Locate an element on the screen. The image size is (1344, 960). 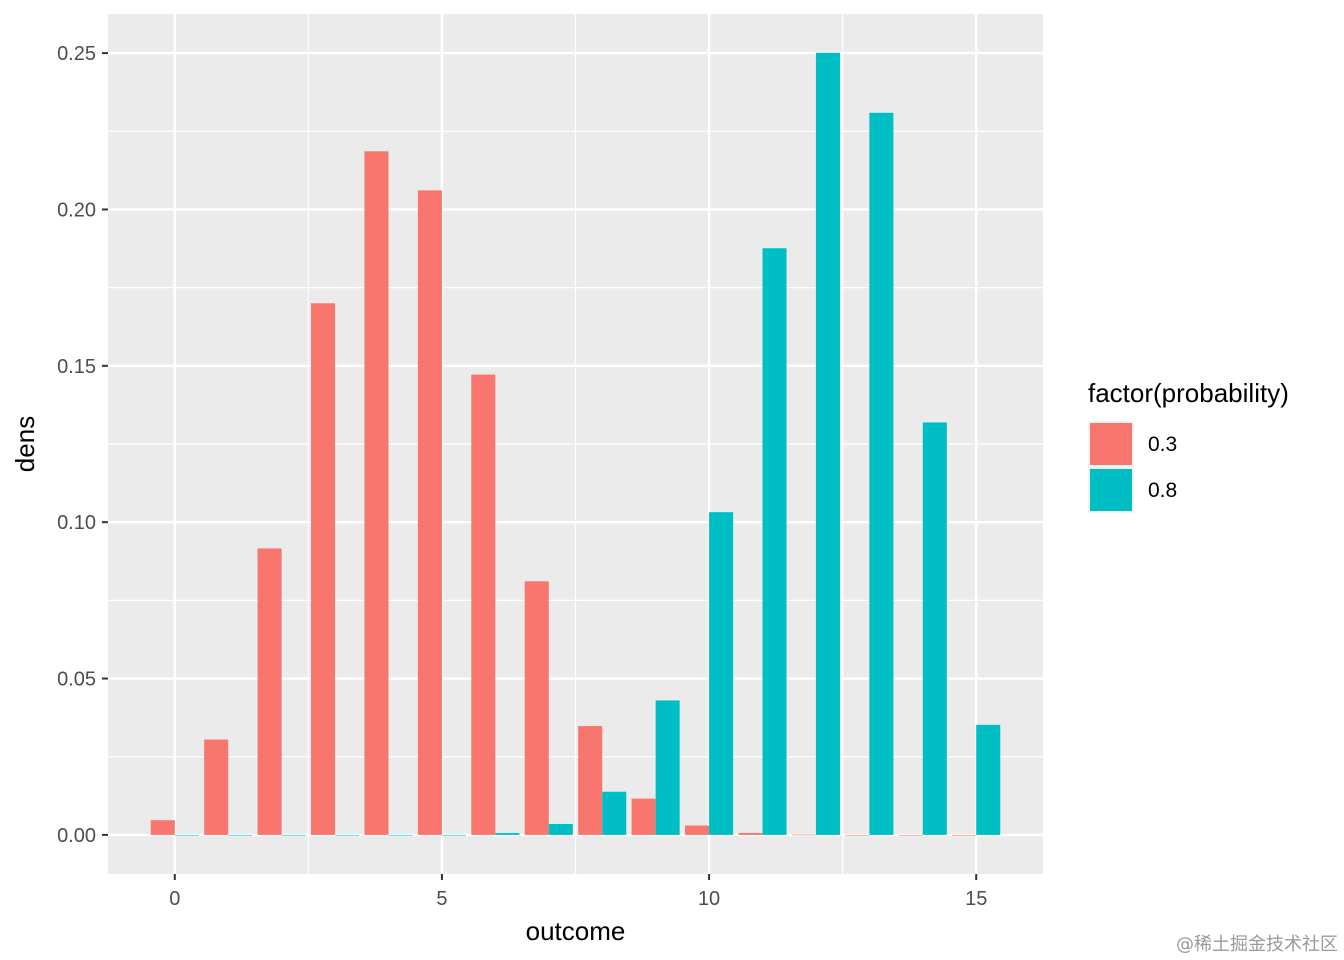
legend-label-0_3: 0.3 is located at coordinates (1162, 444).